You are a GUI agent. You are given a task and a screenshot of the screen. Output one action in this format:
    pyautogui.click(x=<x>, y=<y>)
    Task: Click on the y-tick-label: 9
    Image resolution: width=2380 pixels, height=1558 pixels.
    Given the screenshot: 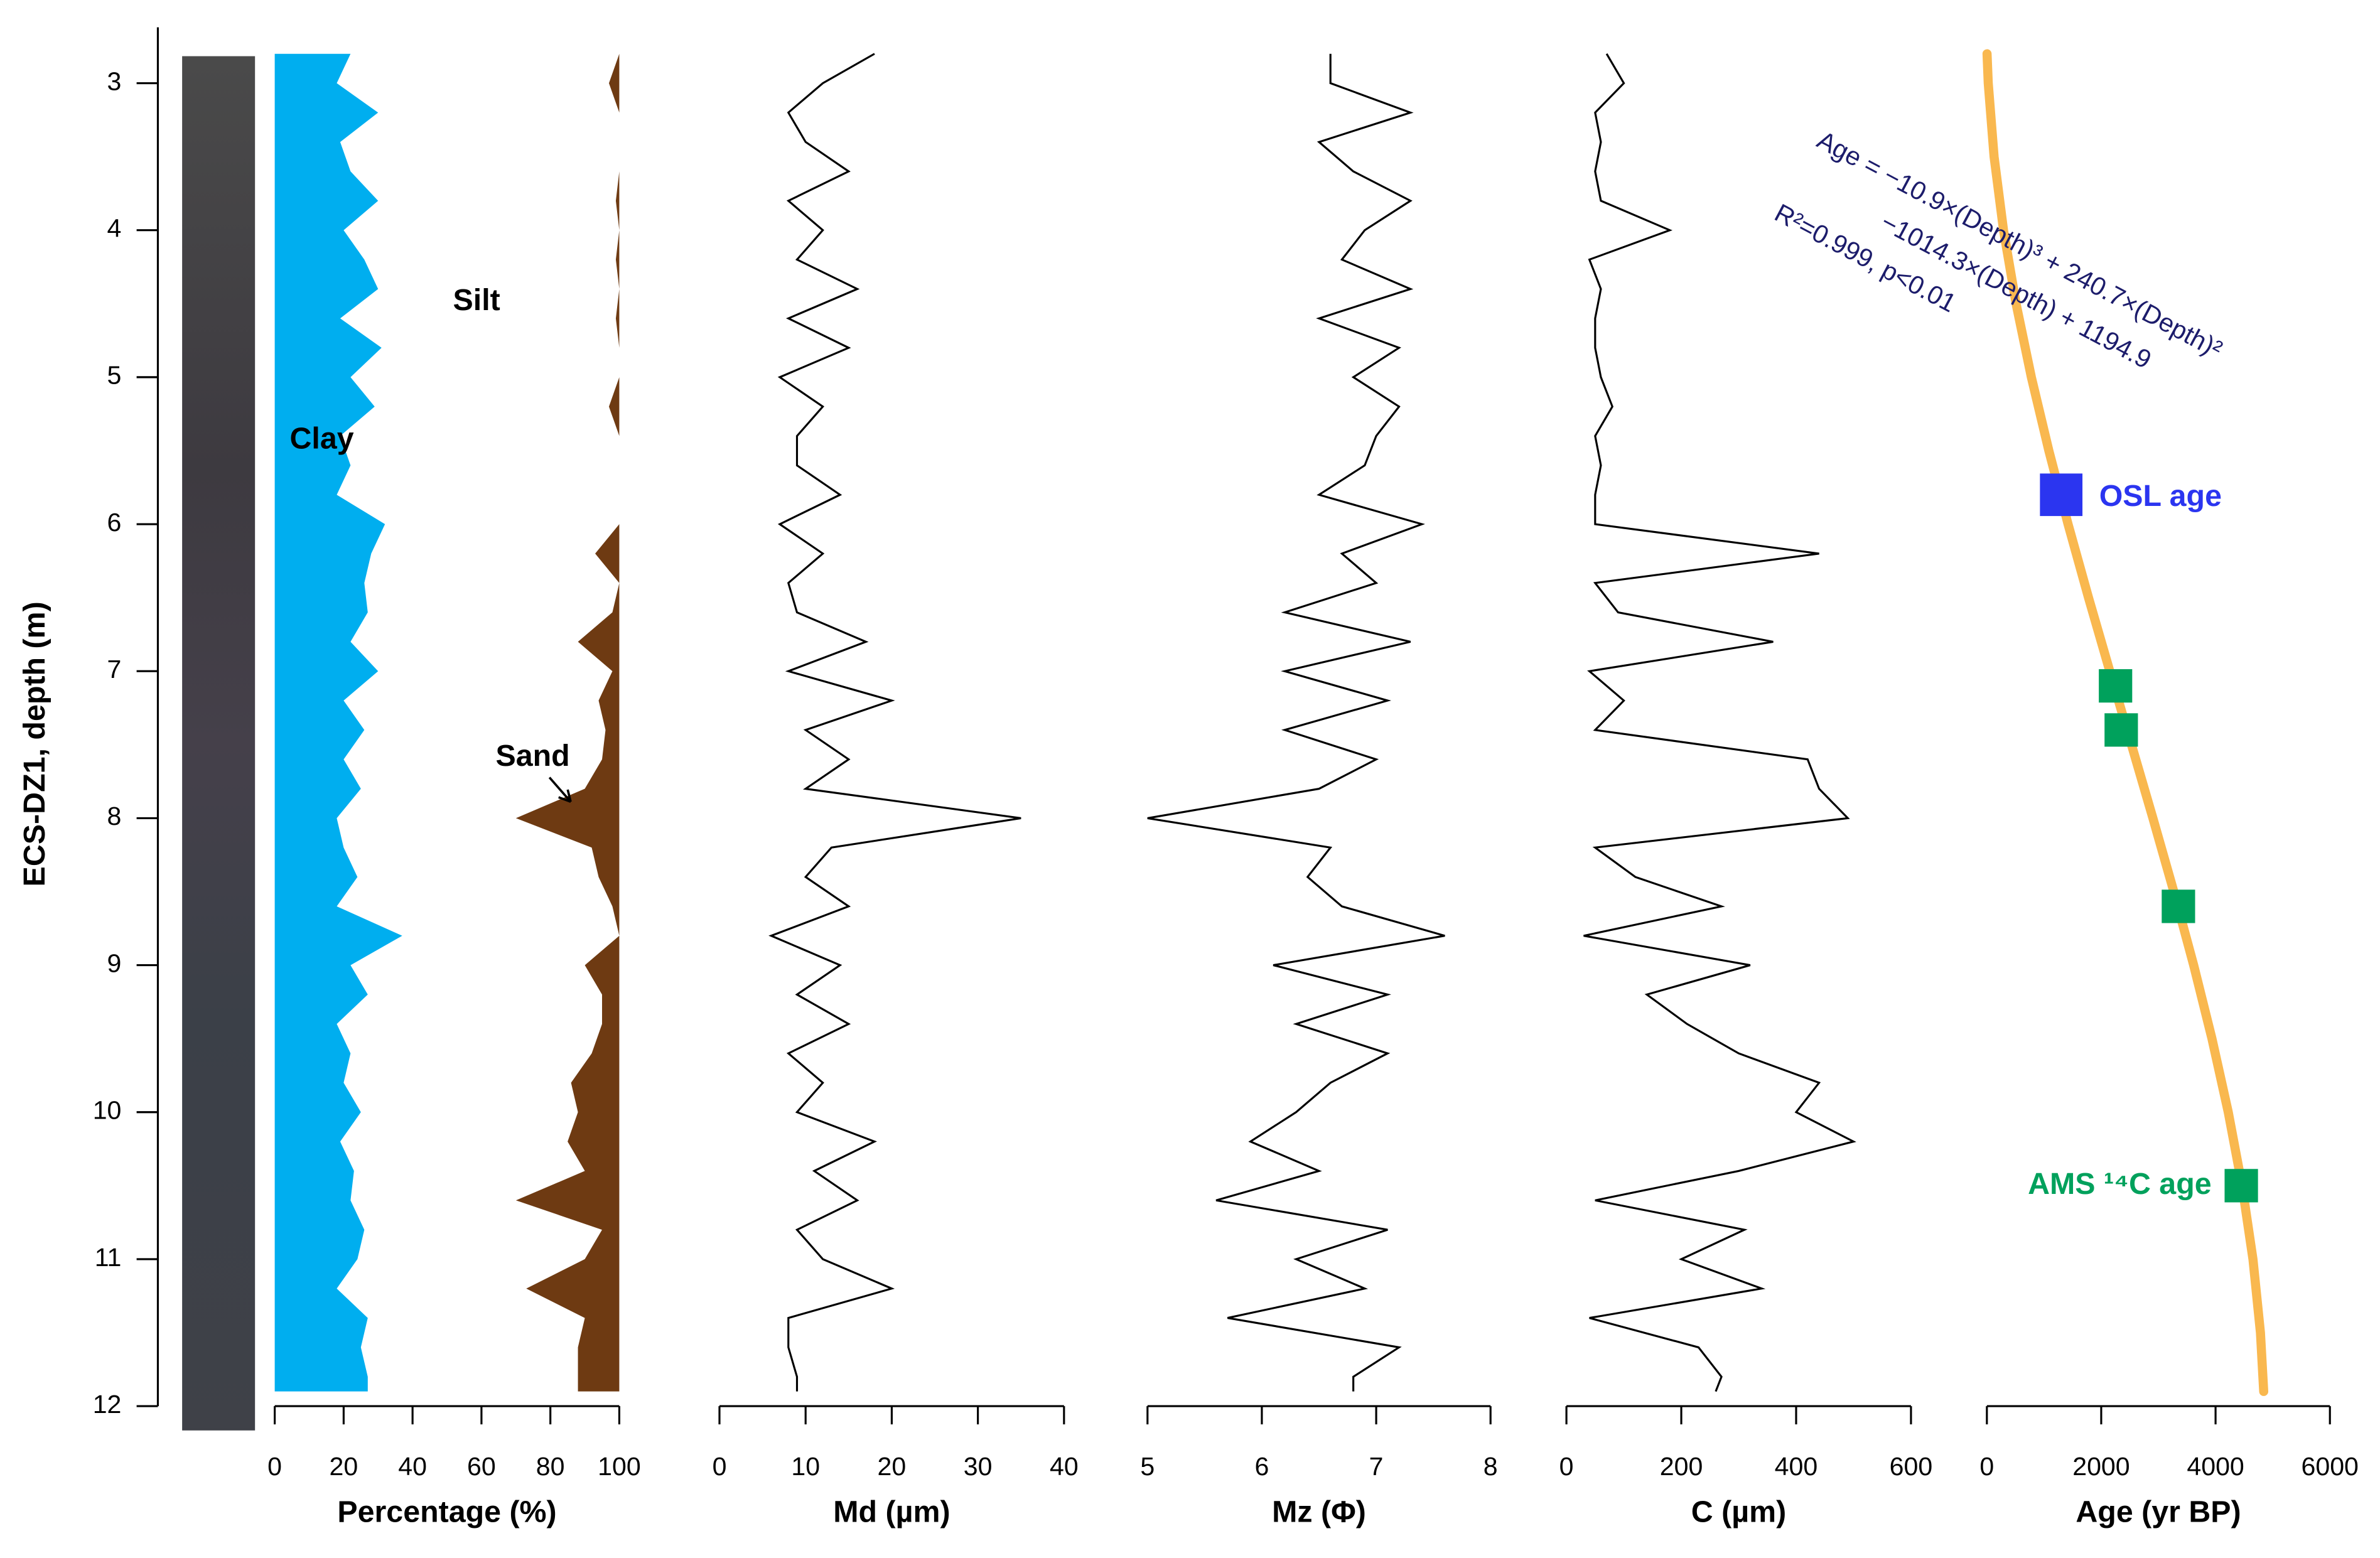 What is the action you would take?
    pyautogui.click(x=114, y=962)
    